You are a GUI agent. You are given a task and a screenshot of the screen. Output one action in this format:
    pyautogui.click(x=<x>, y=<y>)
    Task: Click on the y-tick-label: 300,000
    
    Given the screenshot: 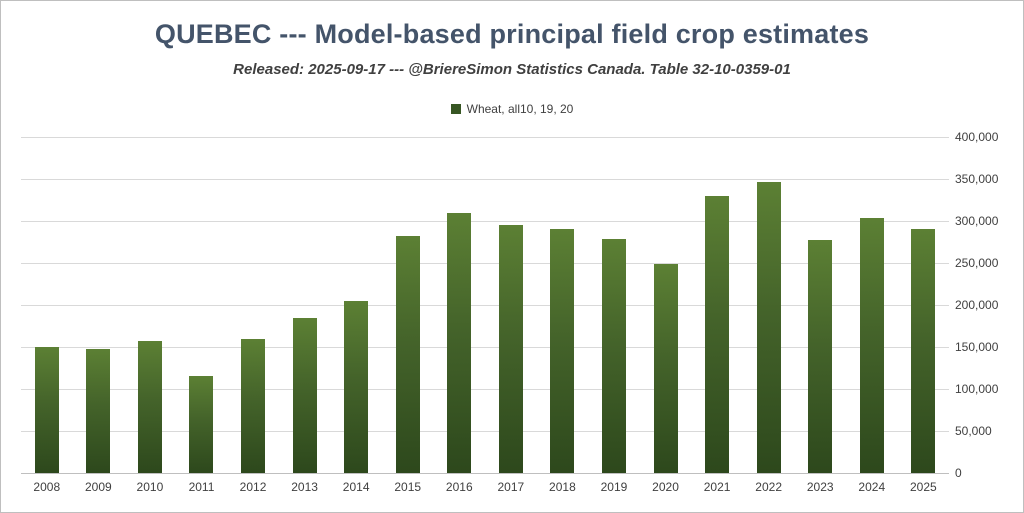 What is the action you would take?
    pyautogui.click(x=977, y=221)
    